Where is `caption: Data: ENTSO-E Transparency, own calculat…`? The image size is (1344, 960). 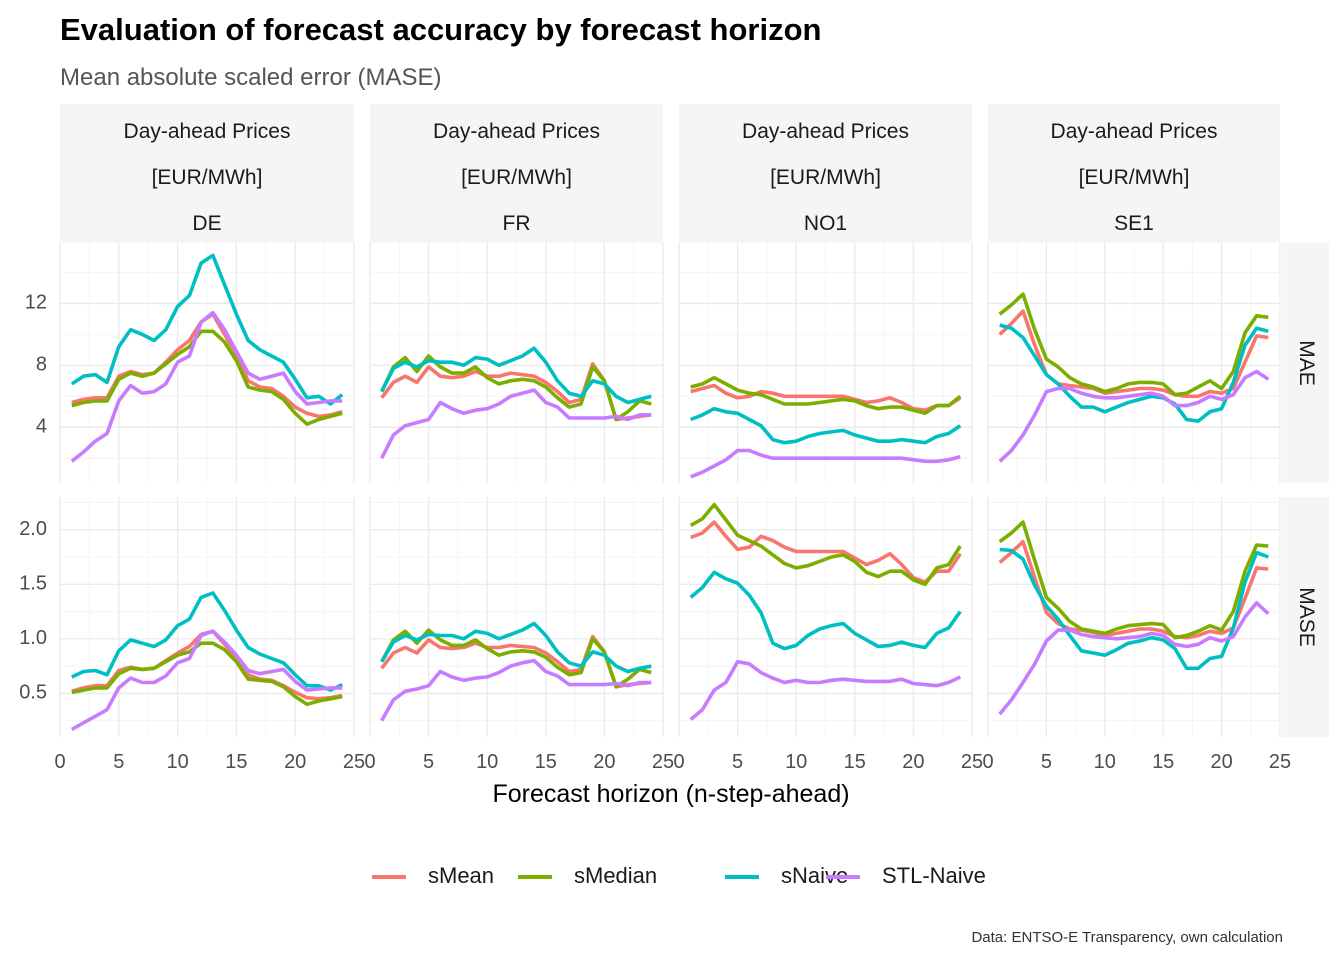
caption: Data: ENTSO-E Transparency, own calculat… is located at coordinates (1127, 937).